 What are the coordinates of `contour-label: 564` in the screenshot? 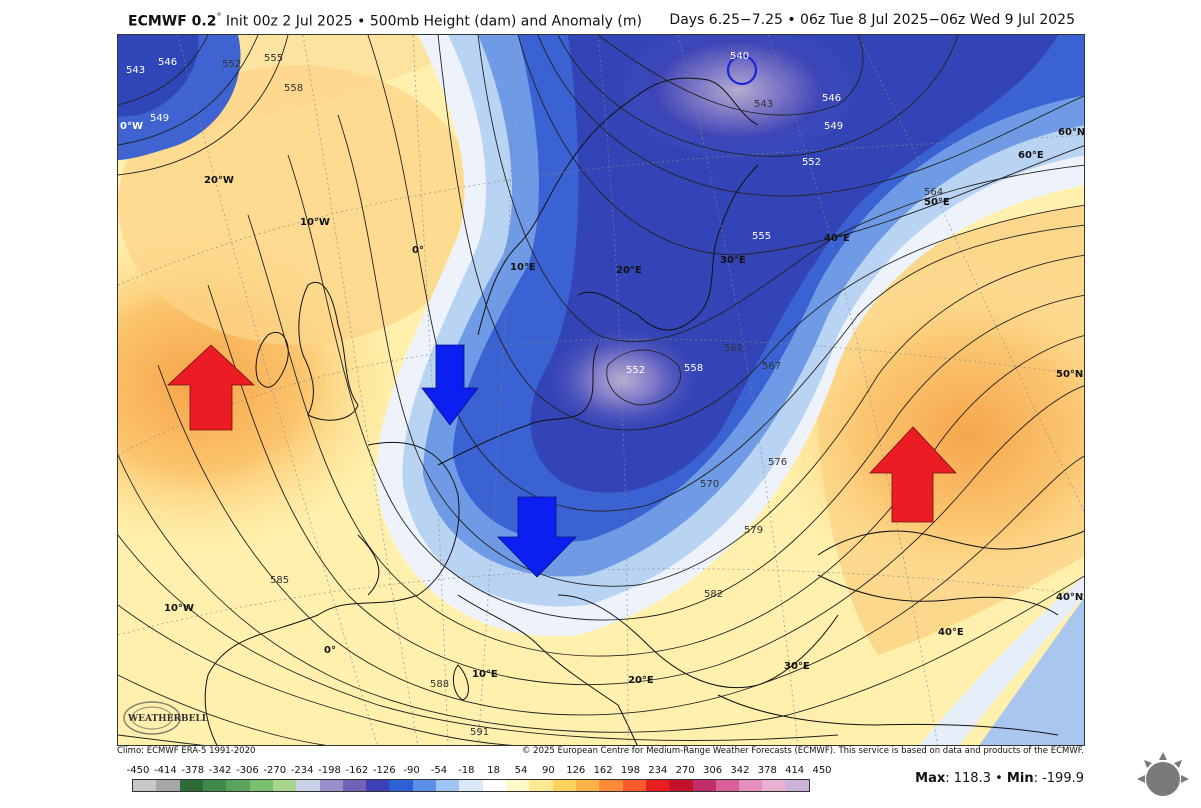 It's located at (933, 192).